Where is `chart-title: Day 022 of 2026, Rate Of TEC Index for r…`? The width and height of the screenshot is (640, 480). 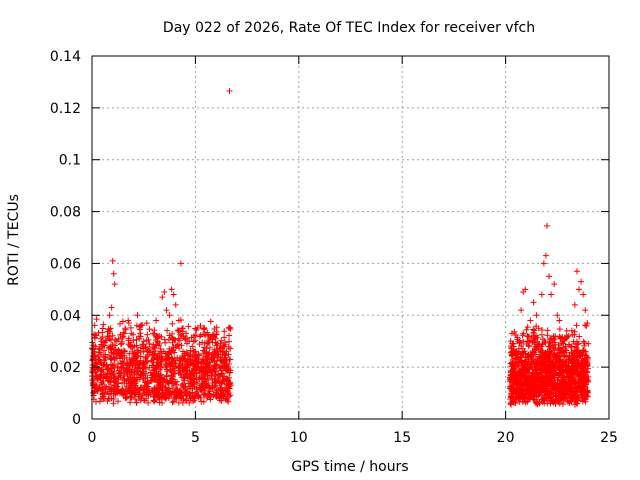
chart-title: Day 022 of 2026, Rate Of TEC Index for r… is located at coordinates (349, 28).